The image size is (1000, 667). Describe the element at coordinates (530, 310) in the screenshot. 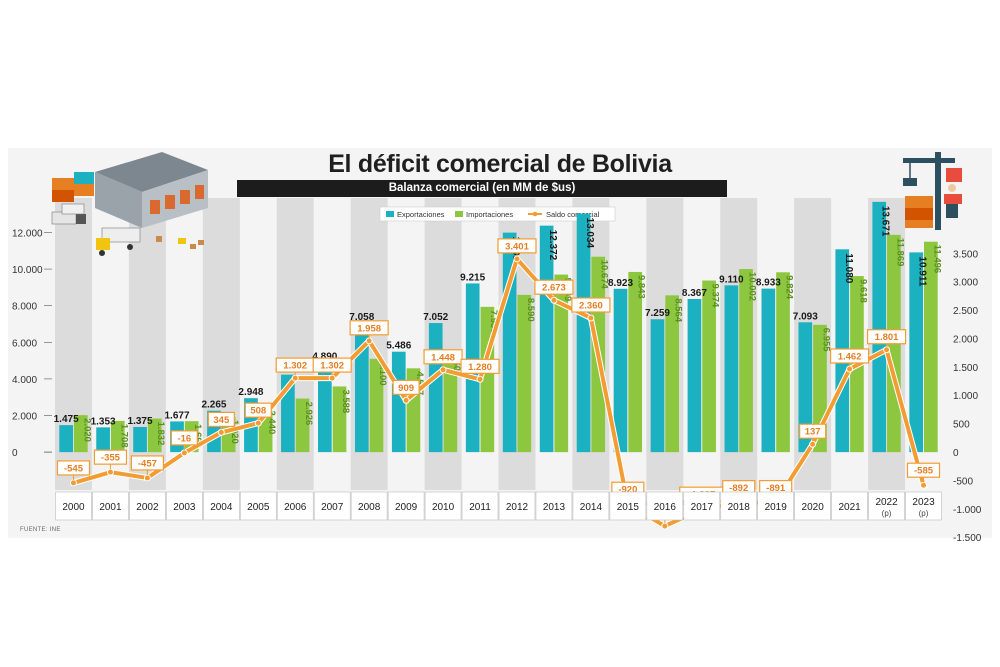

I see `import-data-label: 8.590` at that location.